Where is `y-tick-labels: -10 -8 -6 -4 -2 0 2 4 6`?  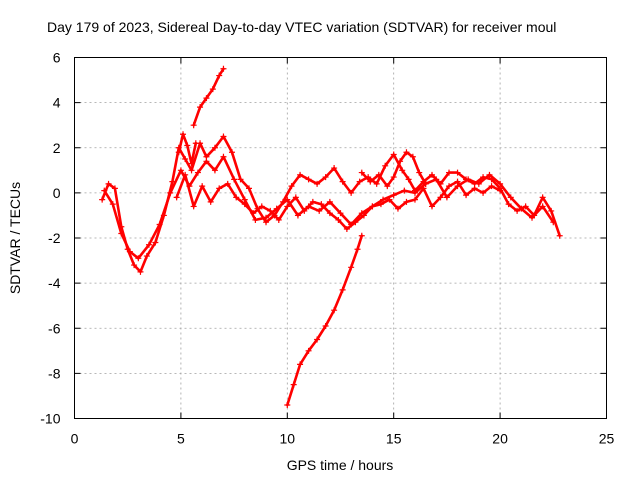
y-tick-labels: -10 -8 -6 -4 -2 0 2 4 6 is located at coordinates (50, 238).